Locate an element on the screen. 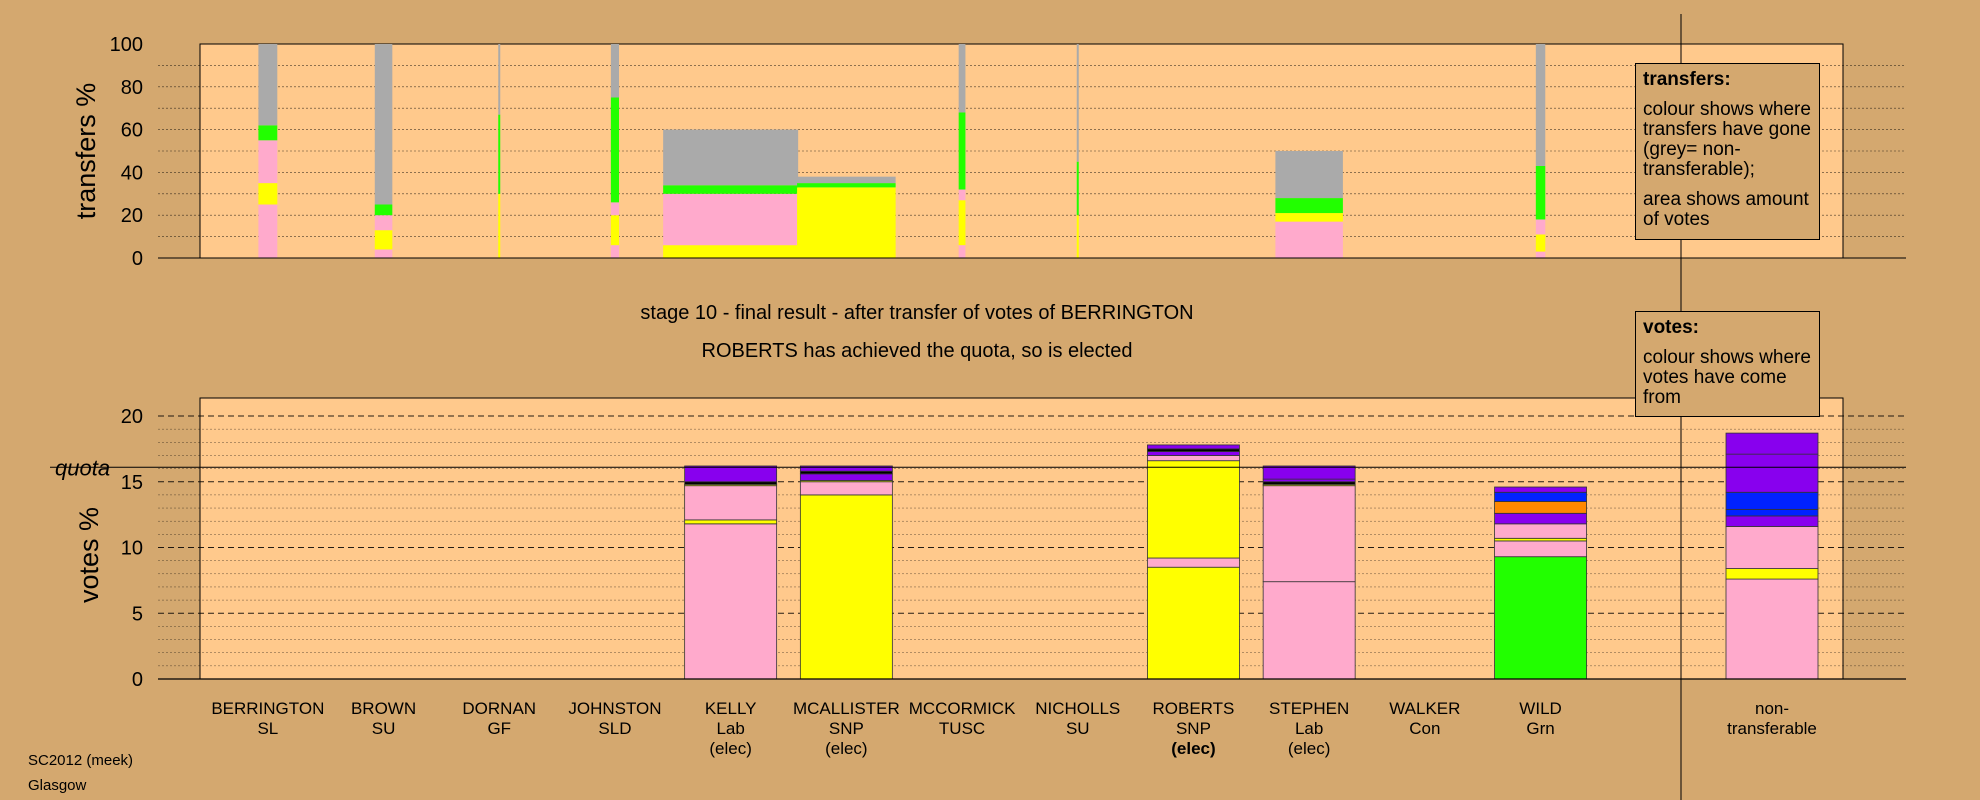 This screenshot has width=1980, height=800. candidate-party: Con is located at coordinates (1424, 728).